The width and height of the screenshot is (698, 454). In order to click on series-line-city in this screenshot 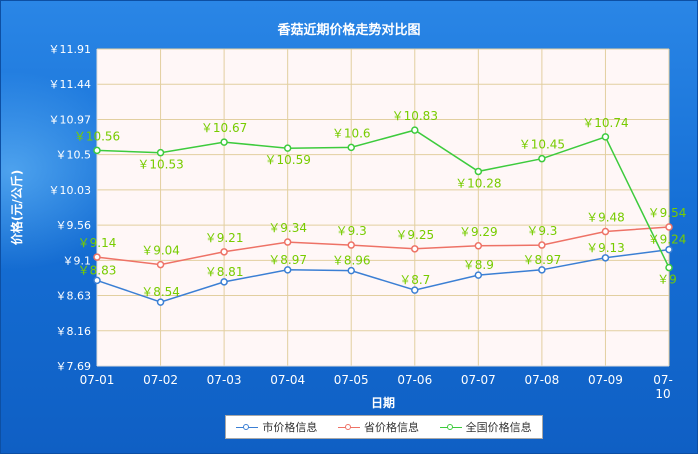, I will do `click(383, 275)`.